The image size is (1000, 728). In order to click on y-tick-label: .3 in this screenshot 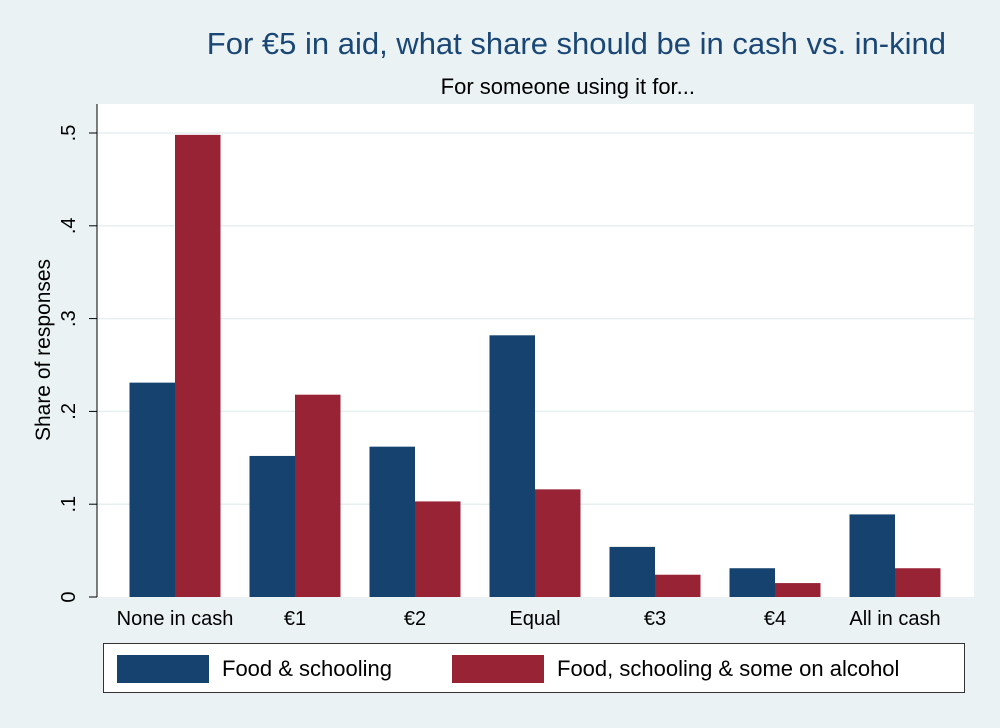, I will do `click(69, 318)`.